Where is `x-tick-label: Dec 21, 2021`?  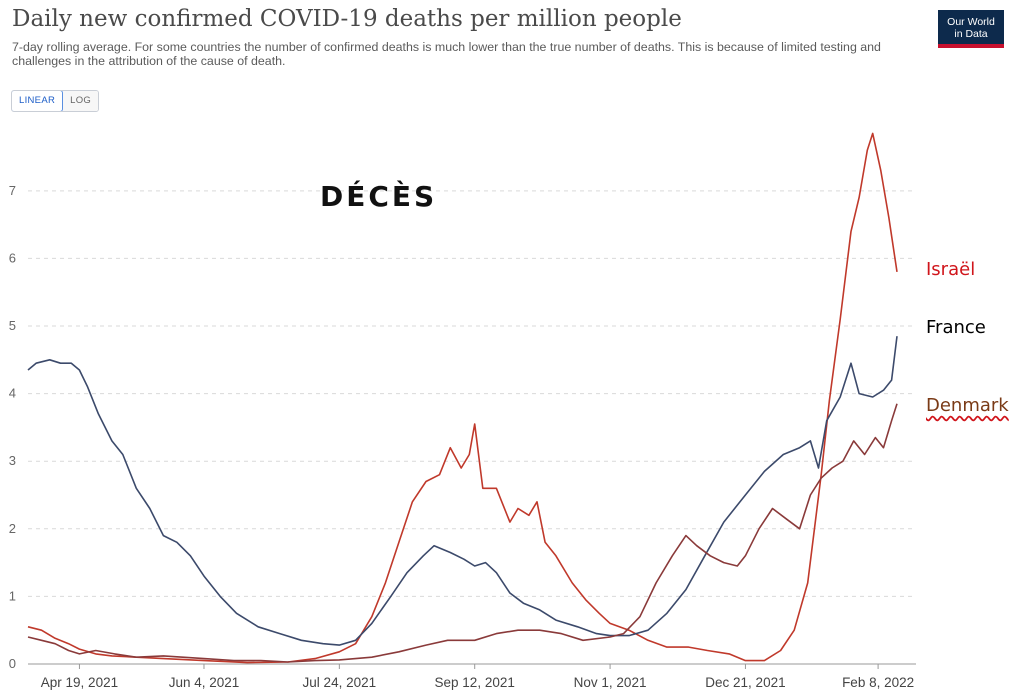 x-tick-label: Dec 21, 2021 is located at coordinates (745, 682).